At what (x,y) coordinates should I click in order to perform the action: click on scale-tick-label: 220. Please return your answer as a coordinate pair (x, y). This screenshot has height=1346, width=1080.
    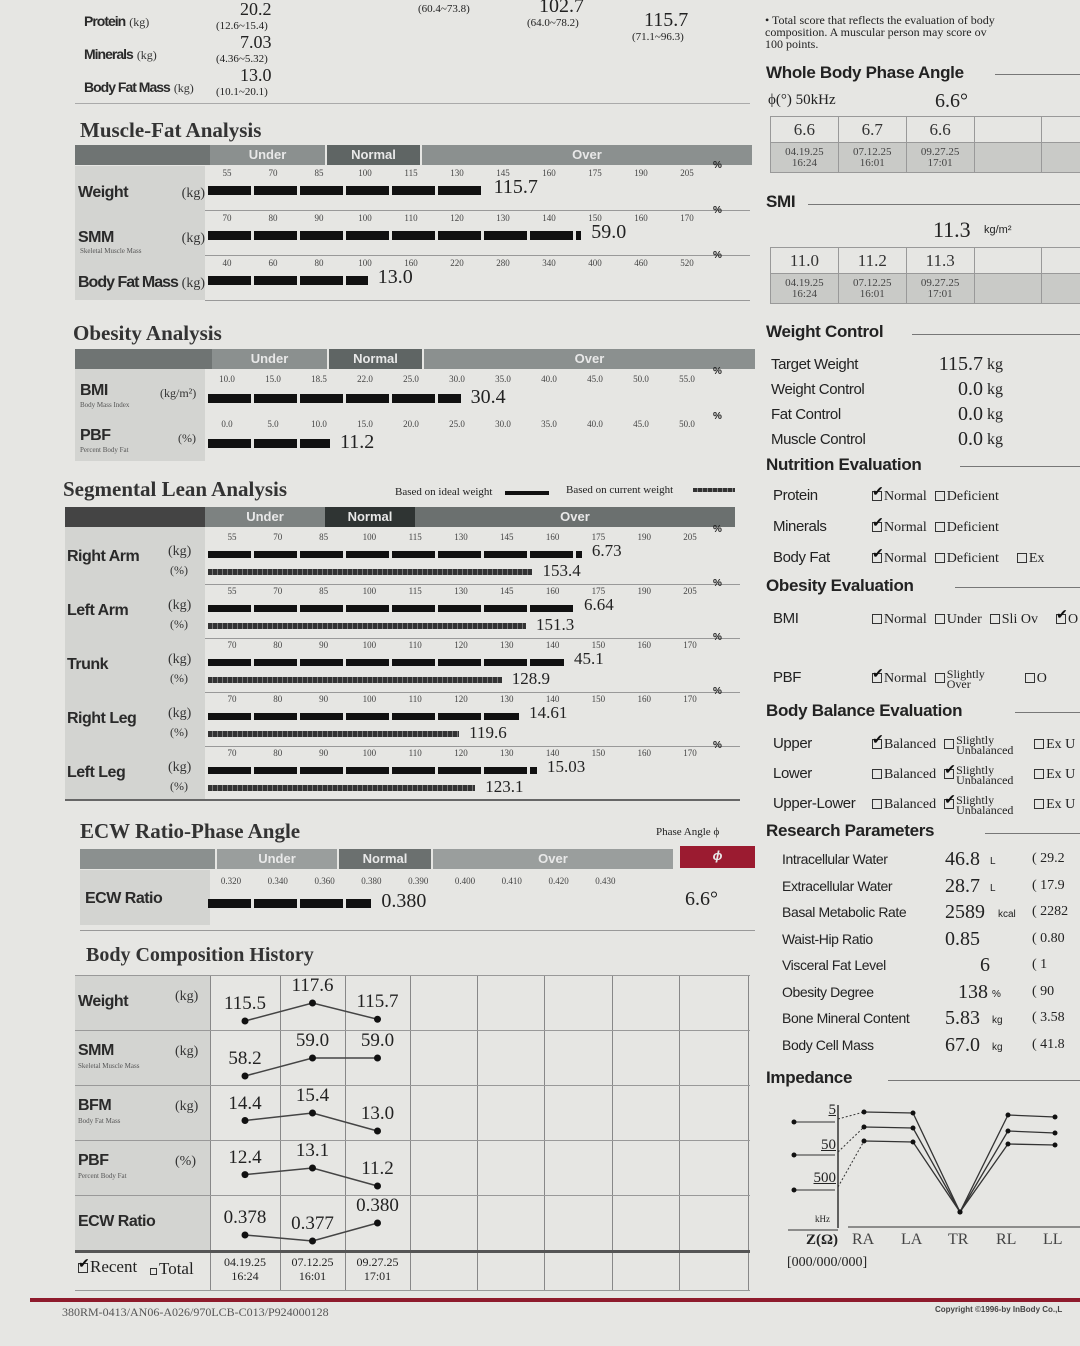
    Looking at the image, I should click on (457, 263).